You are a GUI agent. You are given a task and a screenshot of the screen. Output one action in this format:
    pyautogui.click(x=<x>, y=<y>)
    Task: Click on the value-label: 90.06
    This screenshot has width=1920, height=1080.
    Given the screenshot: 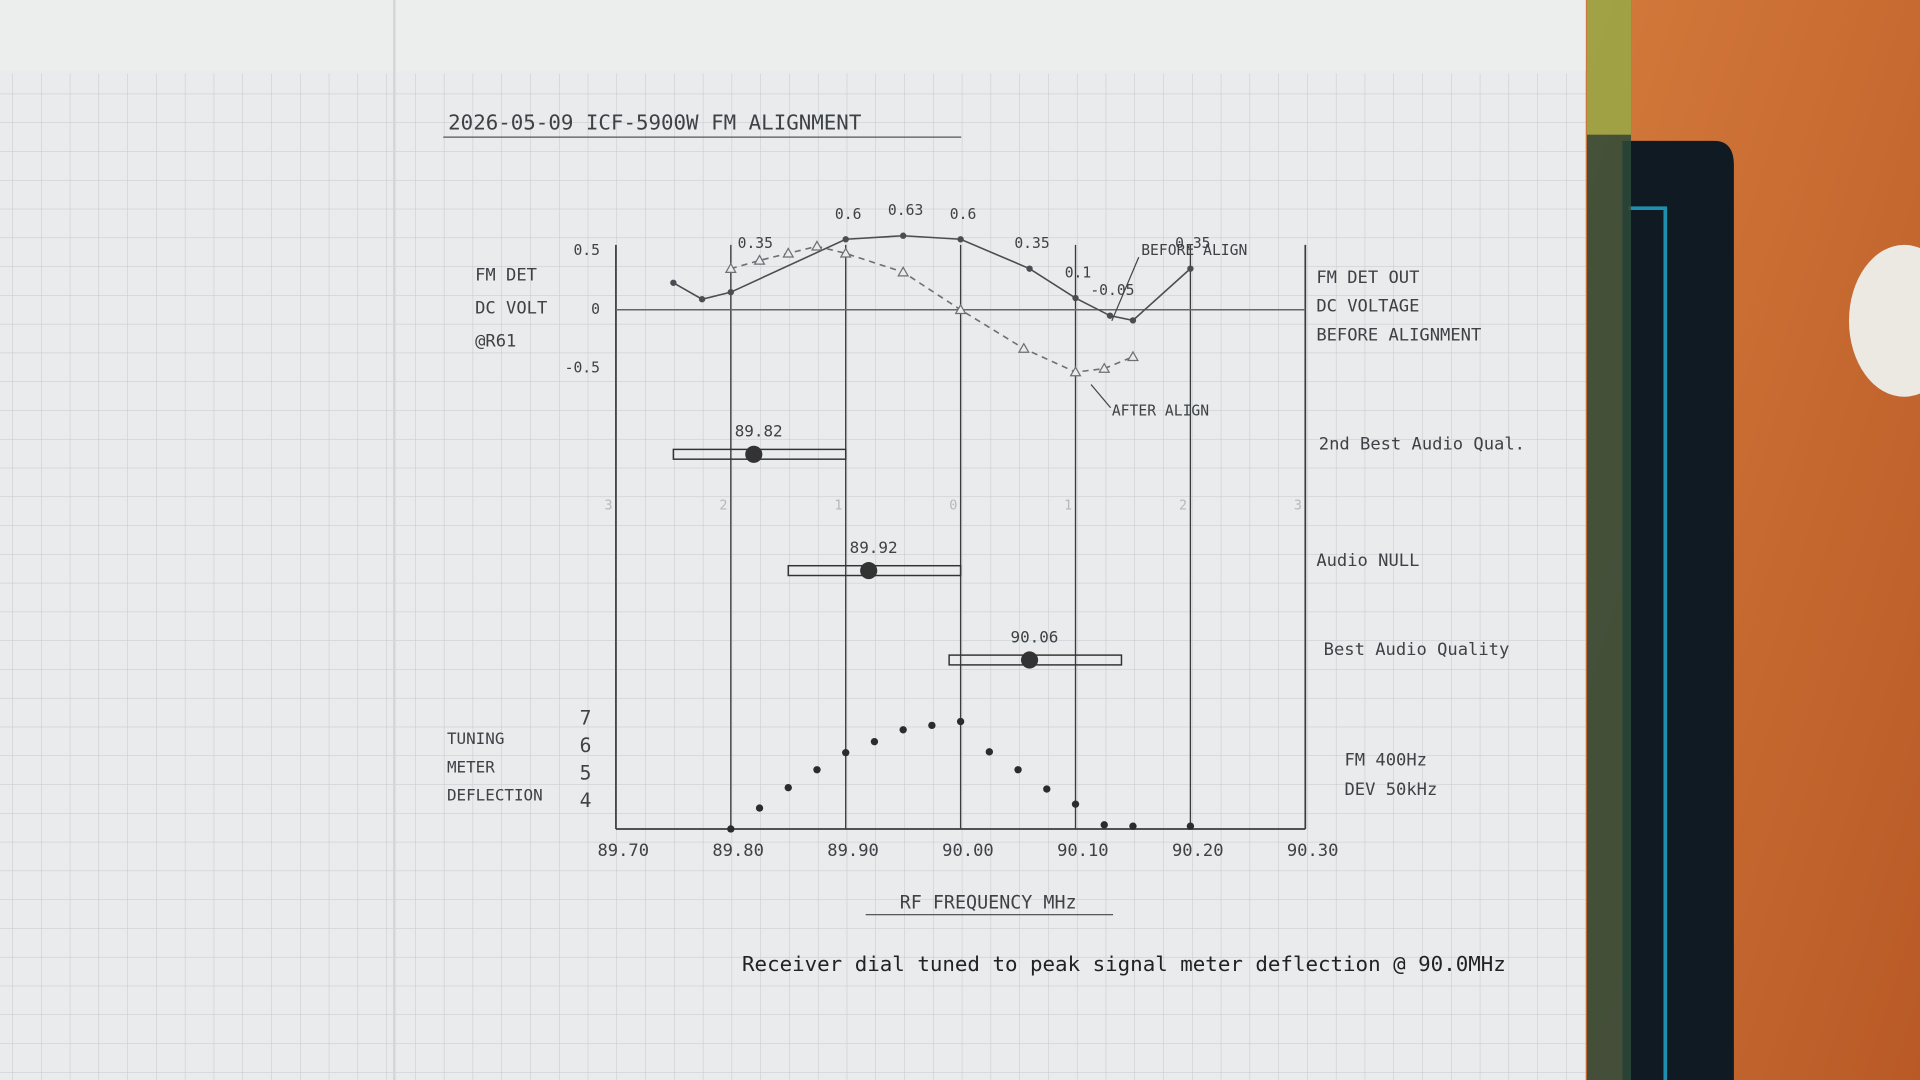 What is the action you would take?
    pyautogui.click(x=1035, y=636)
    